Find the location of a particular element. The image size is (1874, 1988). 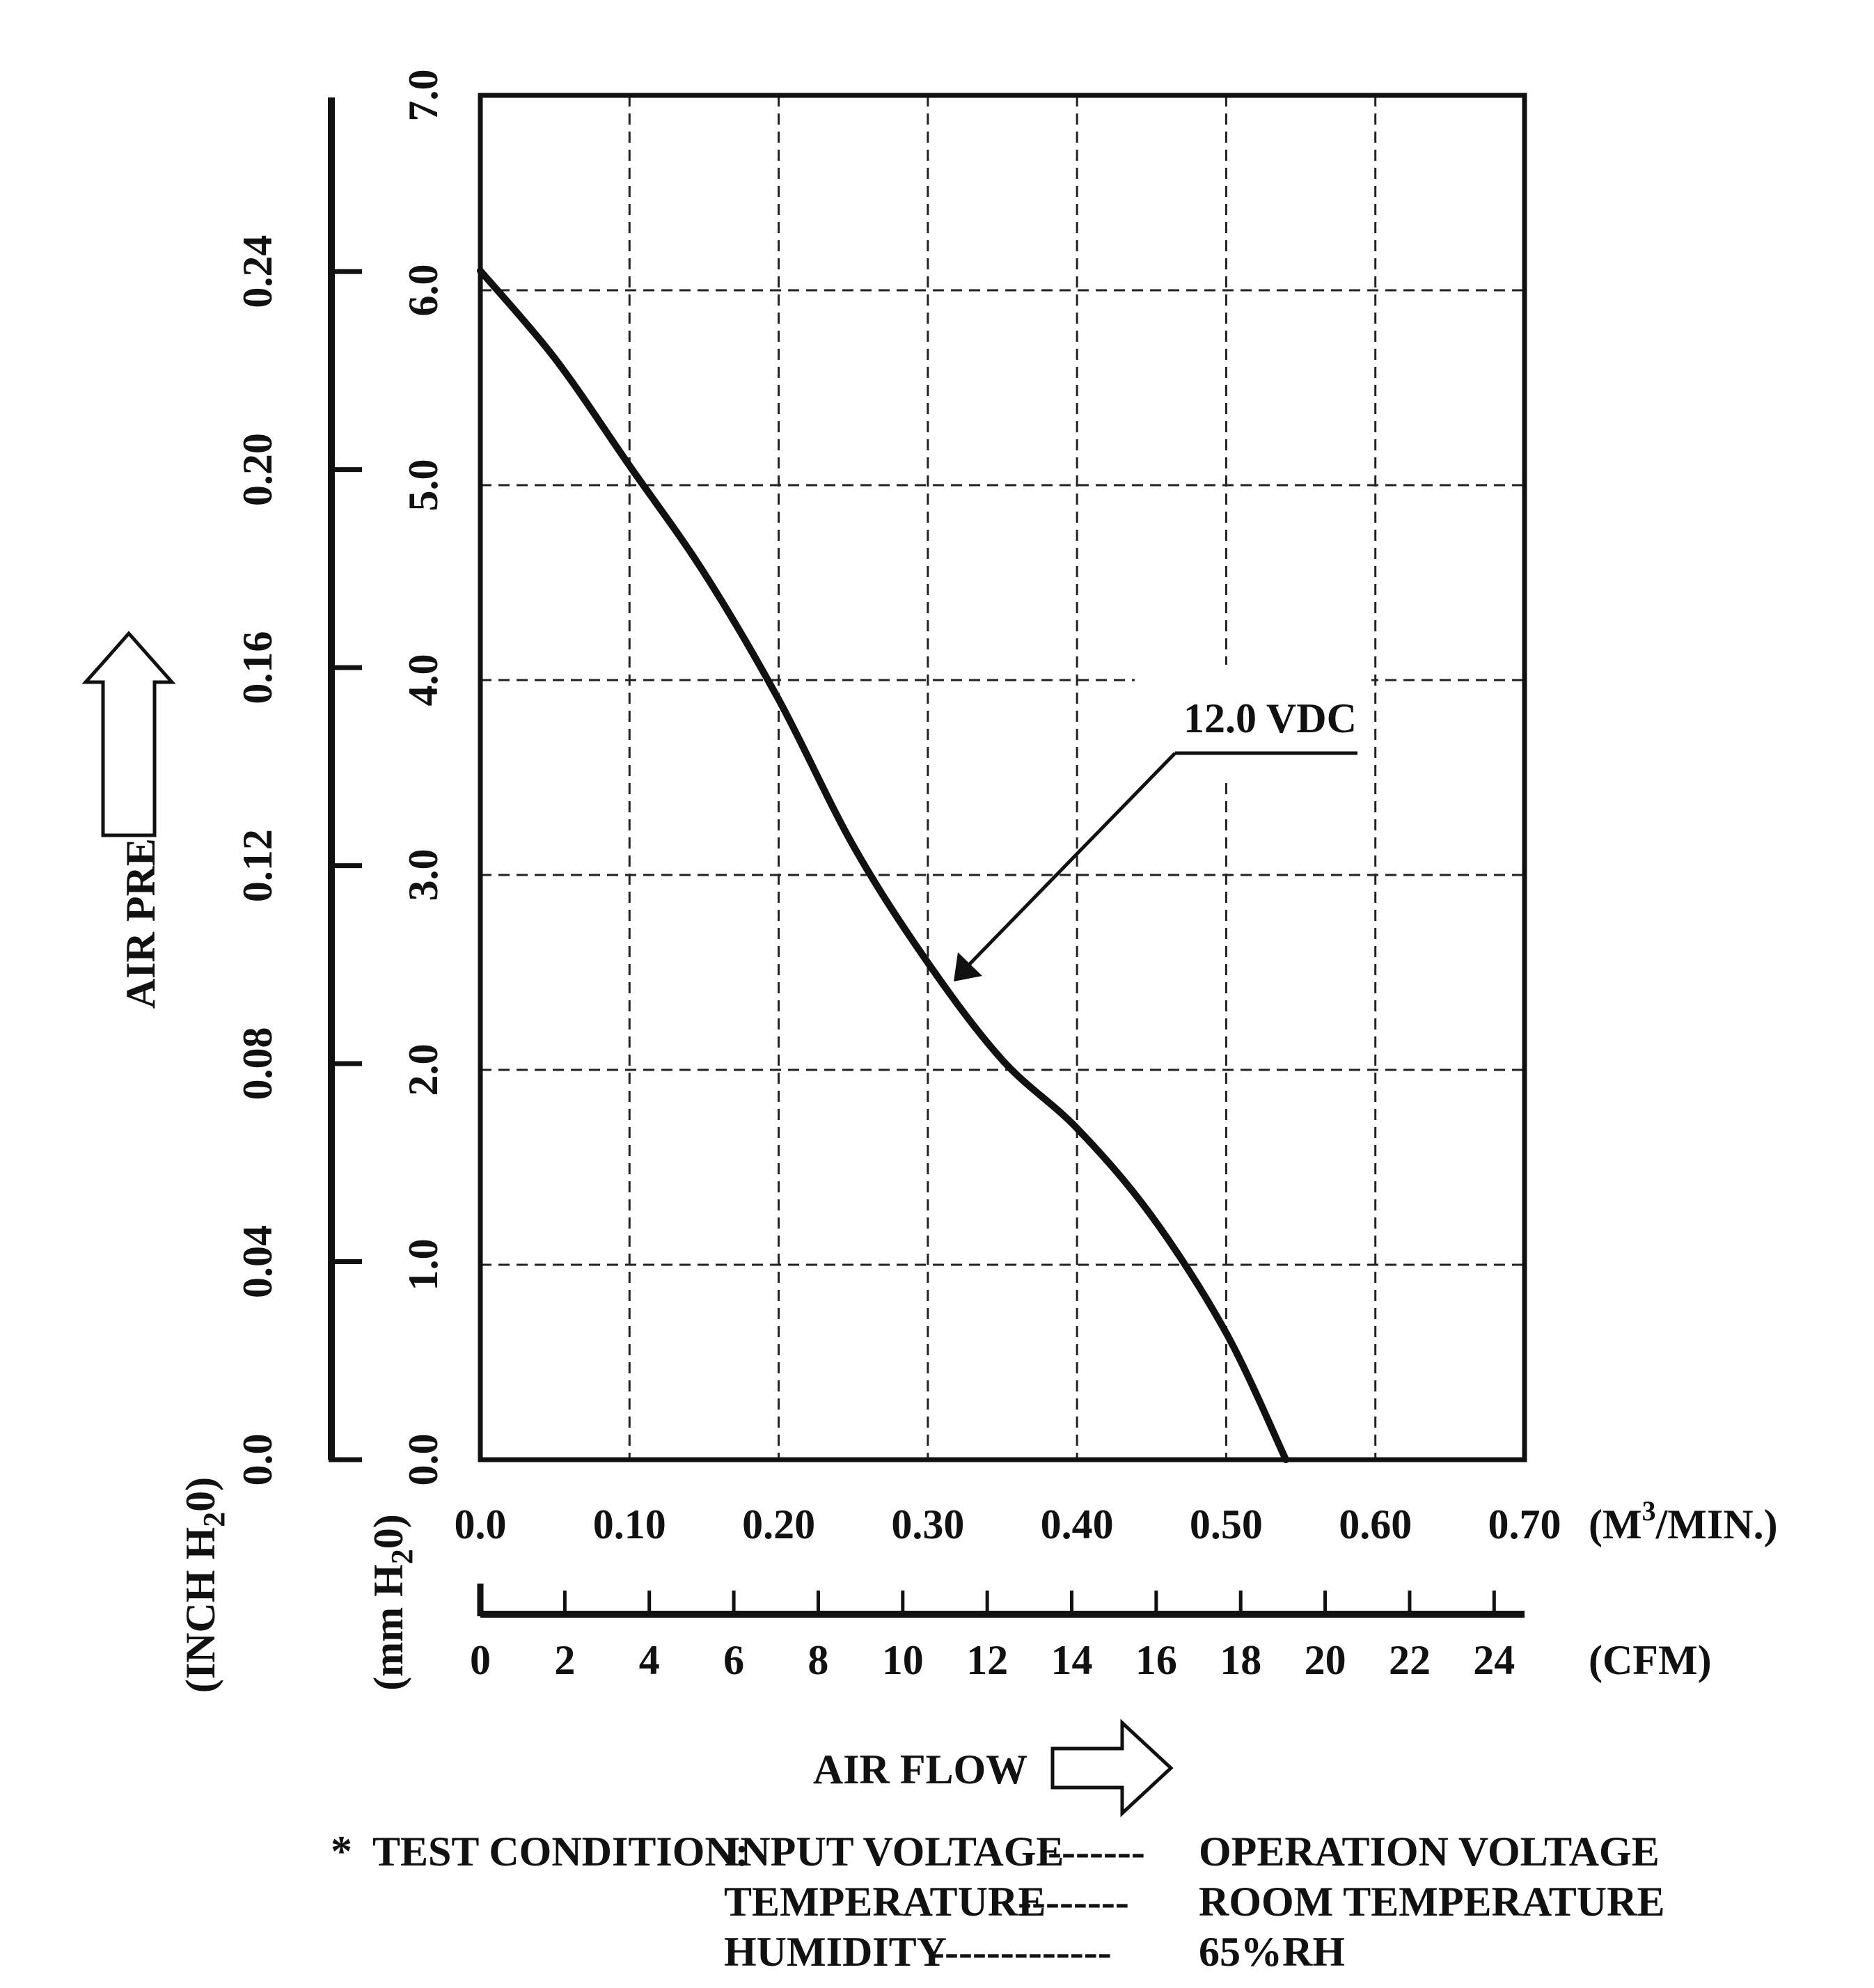

y-secondary-tick-label: 0.16 is located at coordinates (258, 667).